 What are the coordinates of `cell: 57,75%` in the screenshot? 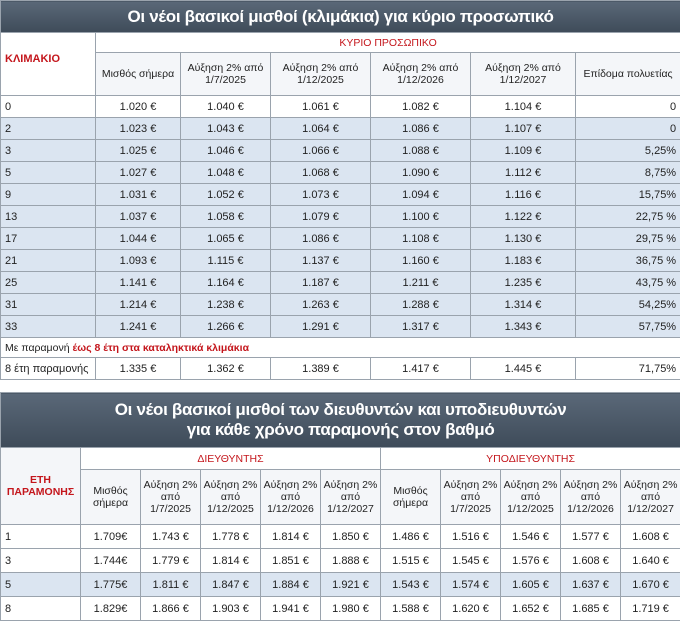 It's located at (627, 326).